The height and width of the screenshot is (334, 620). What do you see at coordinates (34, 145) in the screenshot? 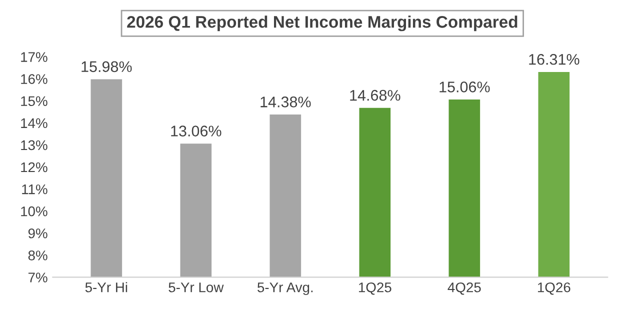
I see `y-tick-label: 13%` at bounding box center [34, 145].